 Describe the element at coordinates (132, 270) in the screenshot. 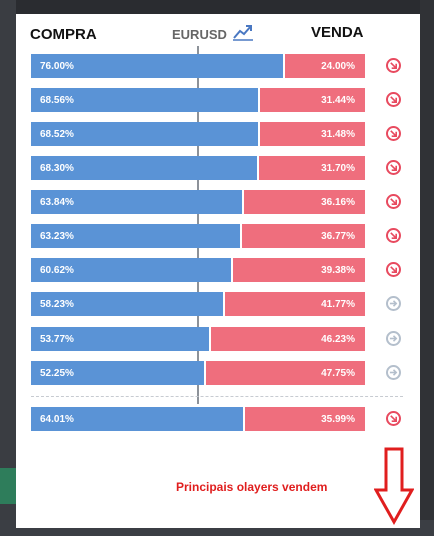

I see `buy-percentage: 60.62%` at that location.